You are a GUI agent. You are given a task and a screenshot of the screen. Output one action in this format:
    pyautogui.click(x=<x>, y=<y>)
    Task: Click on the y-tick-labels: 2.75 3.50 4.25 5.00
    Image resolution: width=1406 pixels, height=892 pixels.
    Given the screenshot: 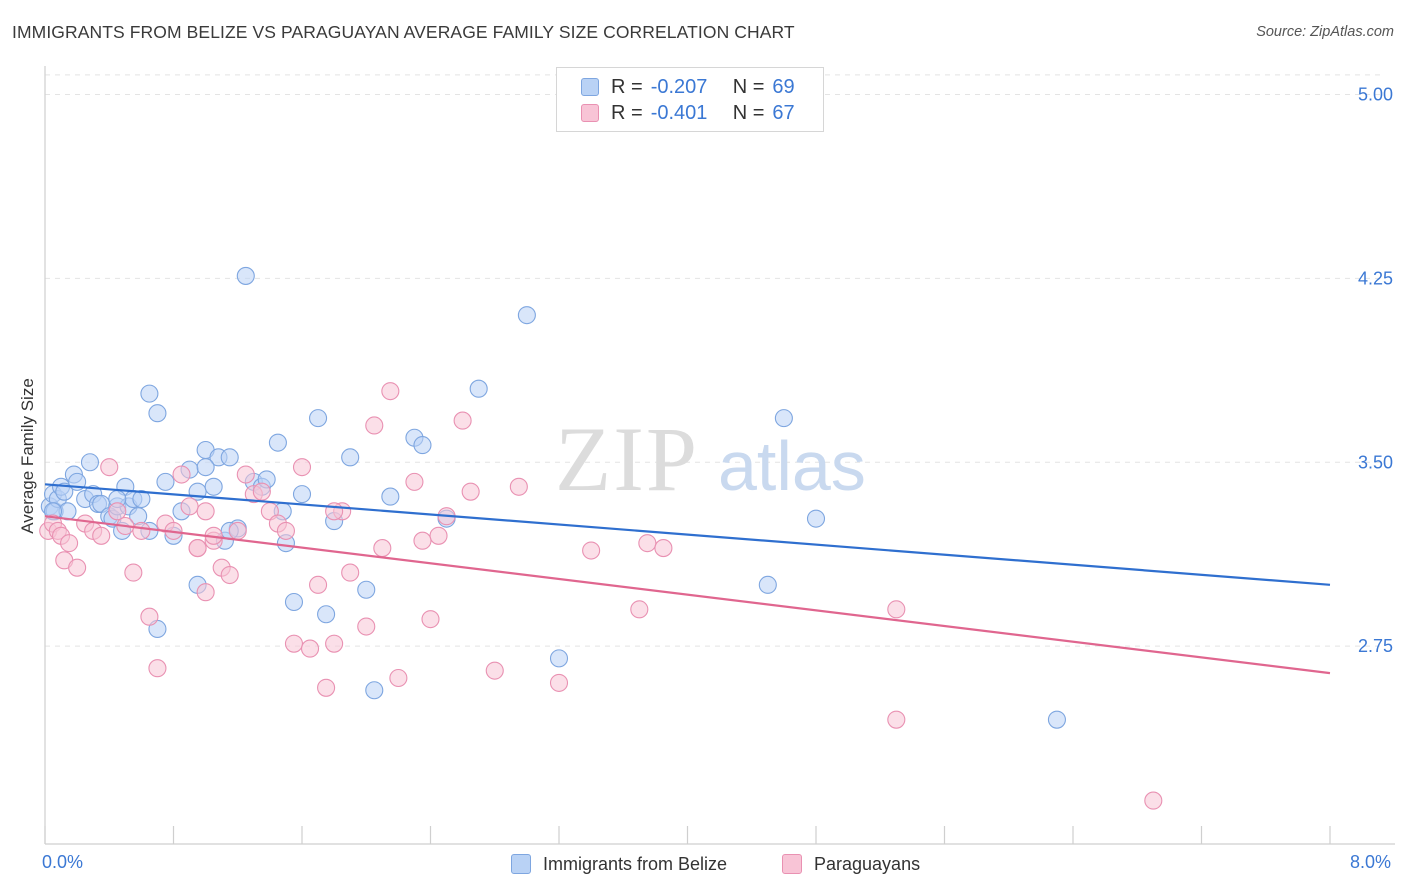 What is the action you would take?
    pyautogui.click(x=1375, y=371)
    